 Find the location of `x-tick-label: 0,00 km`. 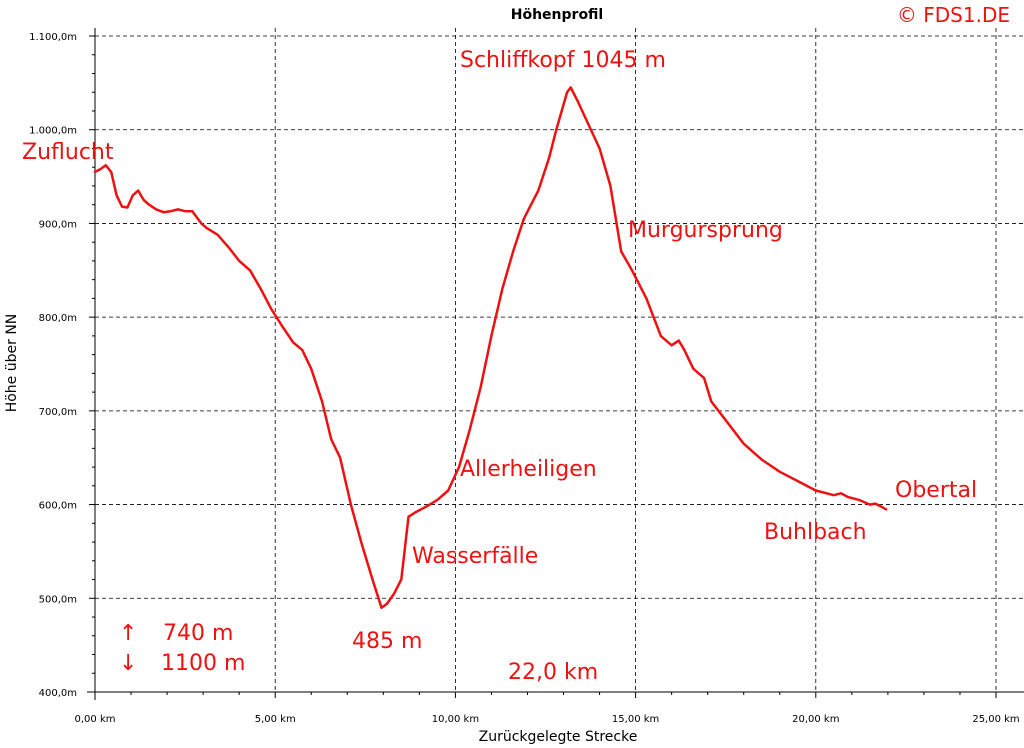

x-tick-label: 0,00 km is located at coordinates (95, 719).